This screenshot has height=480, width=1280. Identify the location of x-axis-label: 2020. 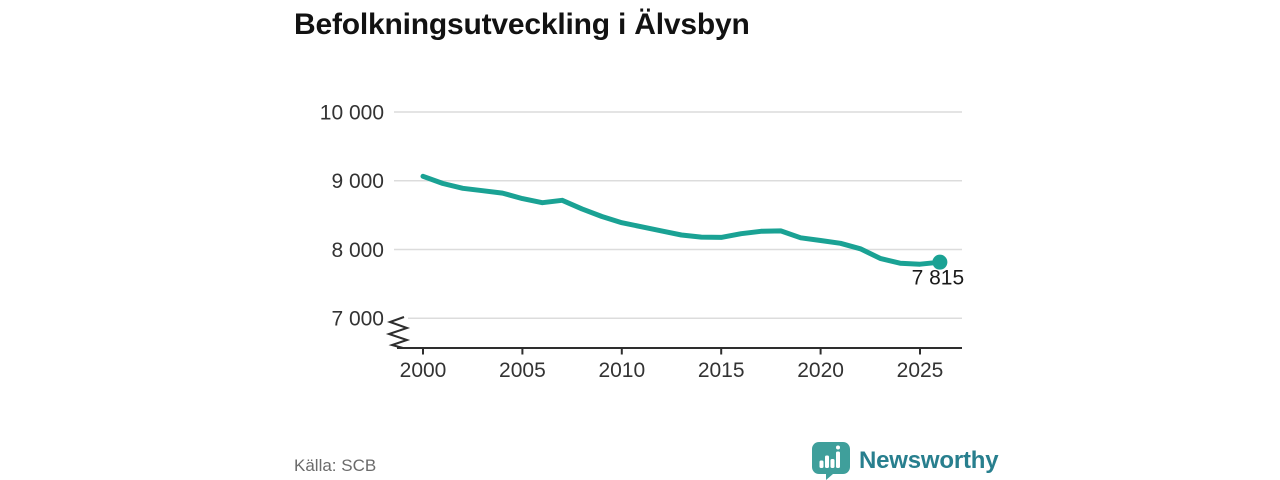
(820, 370).